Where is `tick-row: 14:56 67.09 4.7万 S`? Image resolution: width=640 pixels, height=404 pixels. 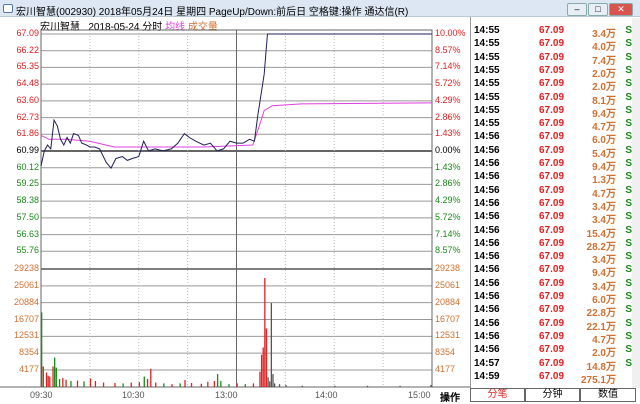 tick-row: 14:56 67.09 4.7万 S is located at coordinates (553, 338).